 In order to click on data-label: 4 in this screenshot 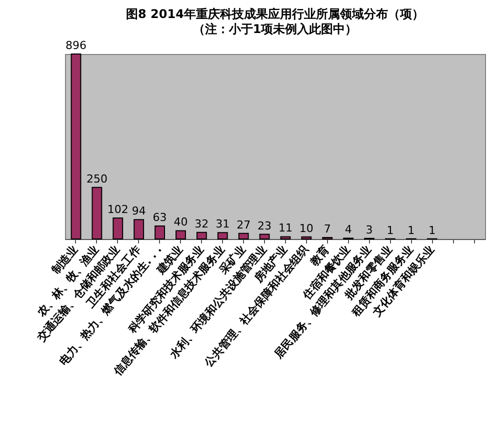, I will do `click(348, 229)`.